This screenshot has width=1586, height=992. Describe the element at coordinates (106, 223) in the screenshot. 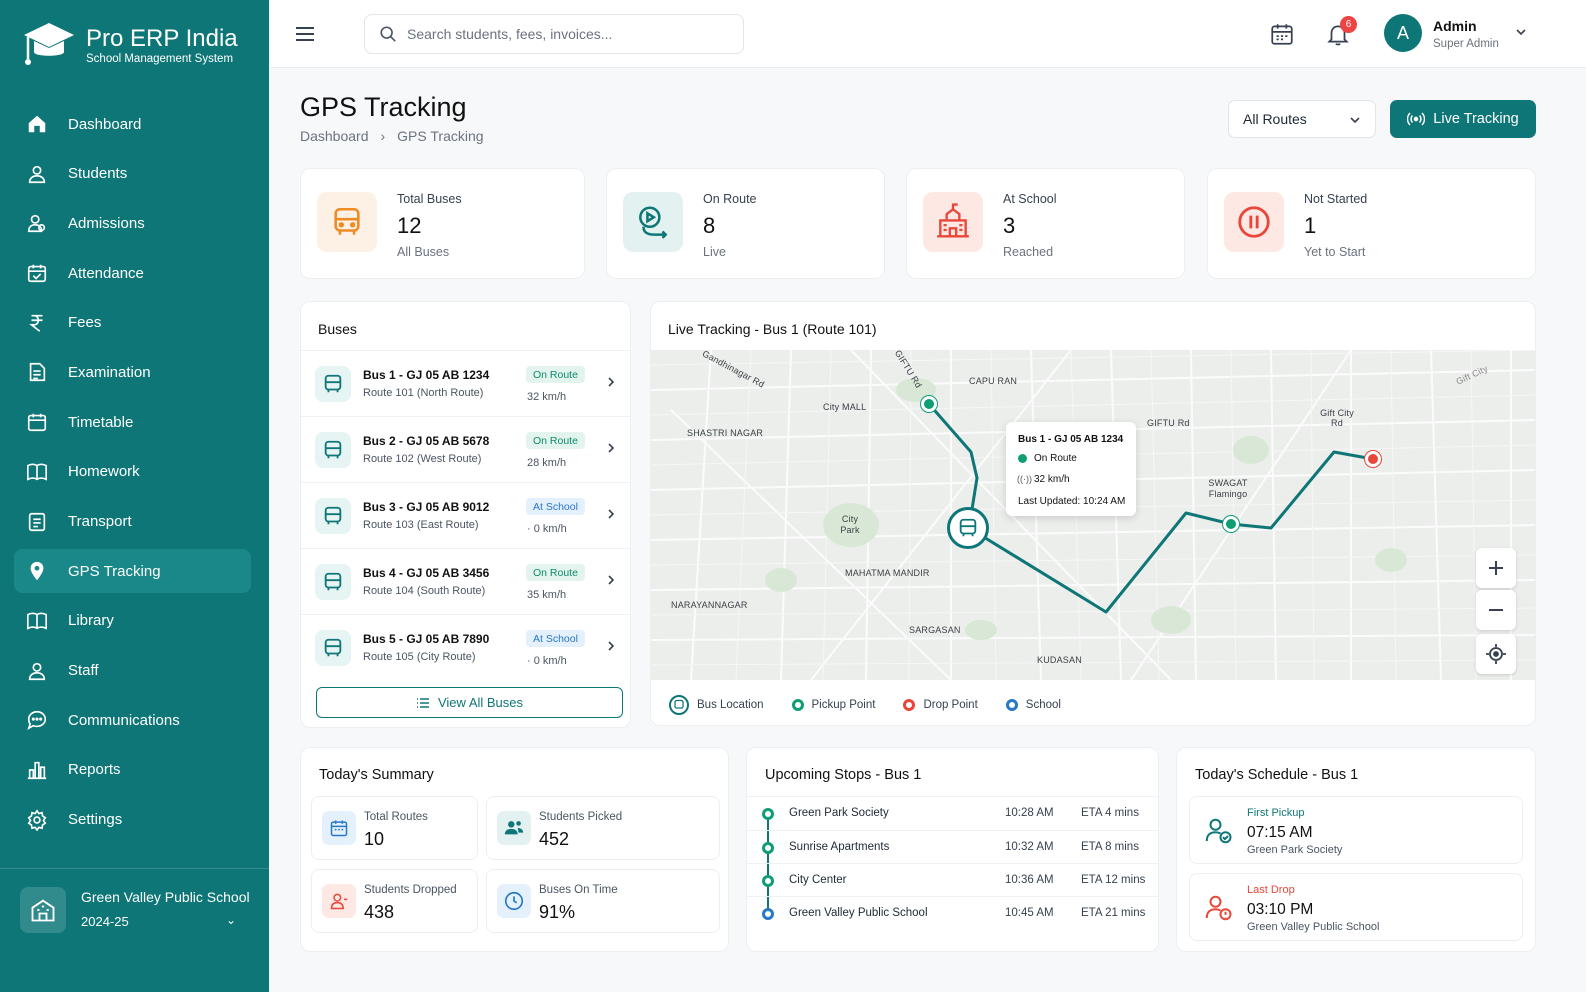

I see `sidebar-item-label: Admissions` at that location.